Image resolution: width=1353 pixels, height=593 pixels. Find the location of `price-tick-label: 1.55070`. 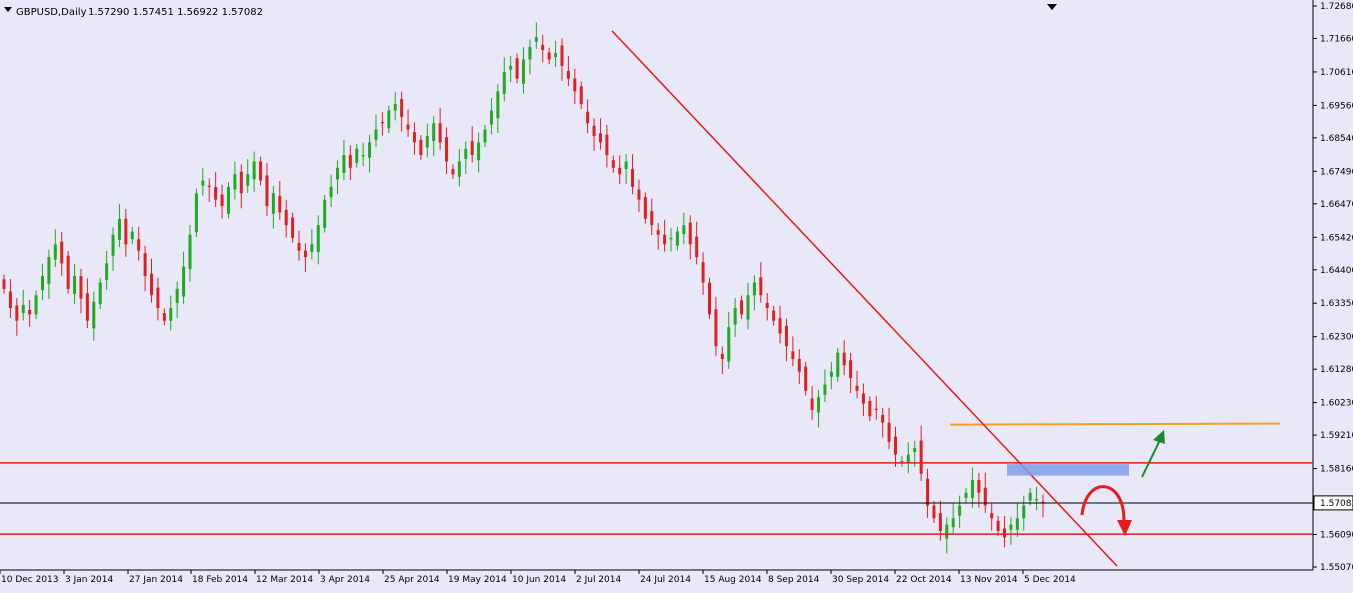

price-tick-label: 1.55070 is located at coordinates (1336, 568).